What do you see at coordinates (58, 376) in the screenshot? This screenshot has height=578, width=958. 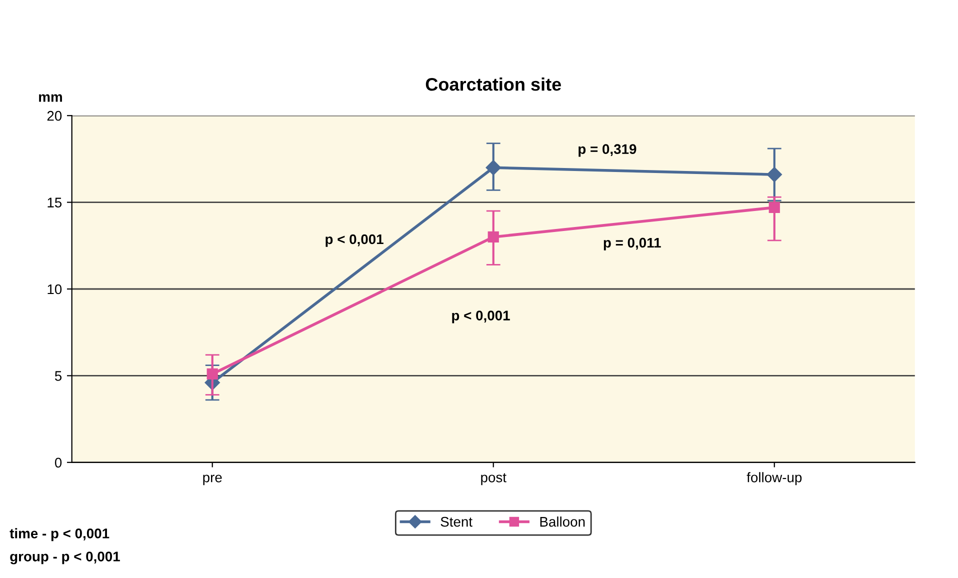 I see `y-tick-label: 5` at bounding box center [58, 376].